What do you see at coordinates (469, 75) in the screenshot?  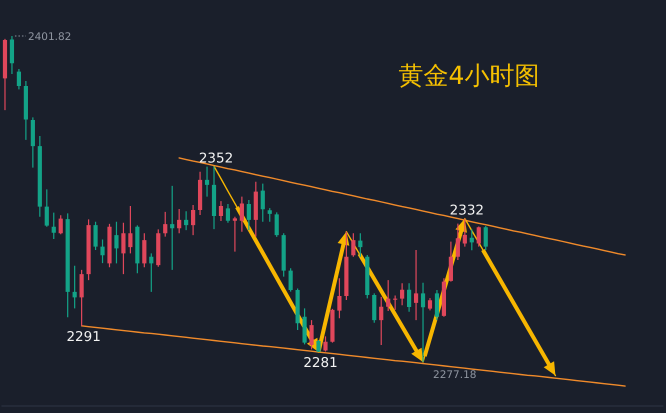 I see `text: 黄金4小时图` at bounding box center [469, 75].